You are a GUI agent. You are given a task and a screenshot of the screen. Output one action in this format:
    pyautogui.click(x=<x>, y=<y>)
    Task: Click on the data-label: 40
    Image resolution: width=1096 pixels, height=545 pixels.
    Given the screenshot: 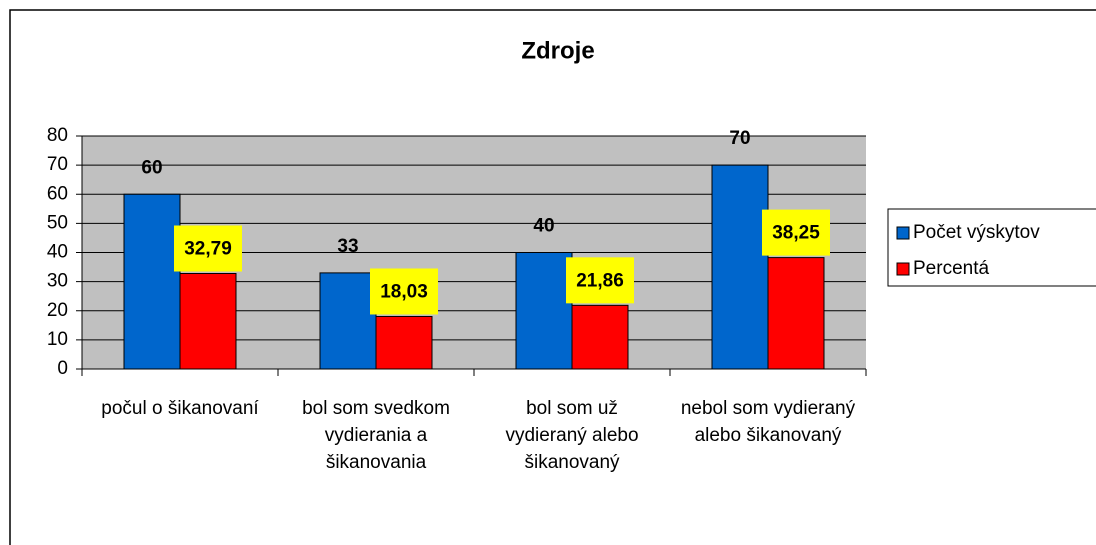 What is the action you would take?
    pyautogui.click(x=543, y=226)
    